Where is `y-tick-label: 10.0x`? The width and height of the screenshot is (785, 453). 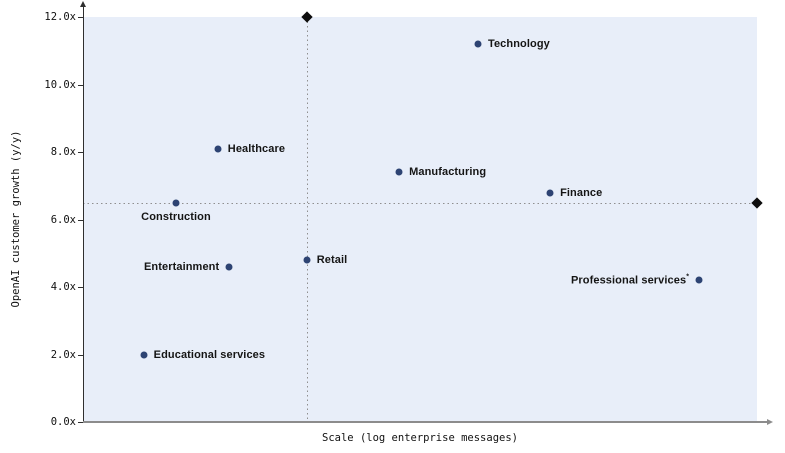
y-tick-label: 10.0x is located at coordinates (60, 84).